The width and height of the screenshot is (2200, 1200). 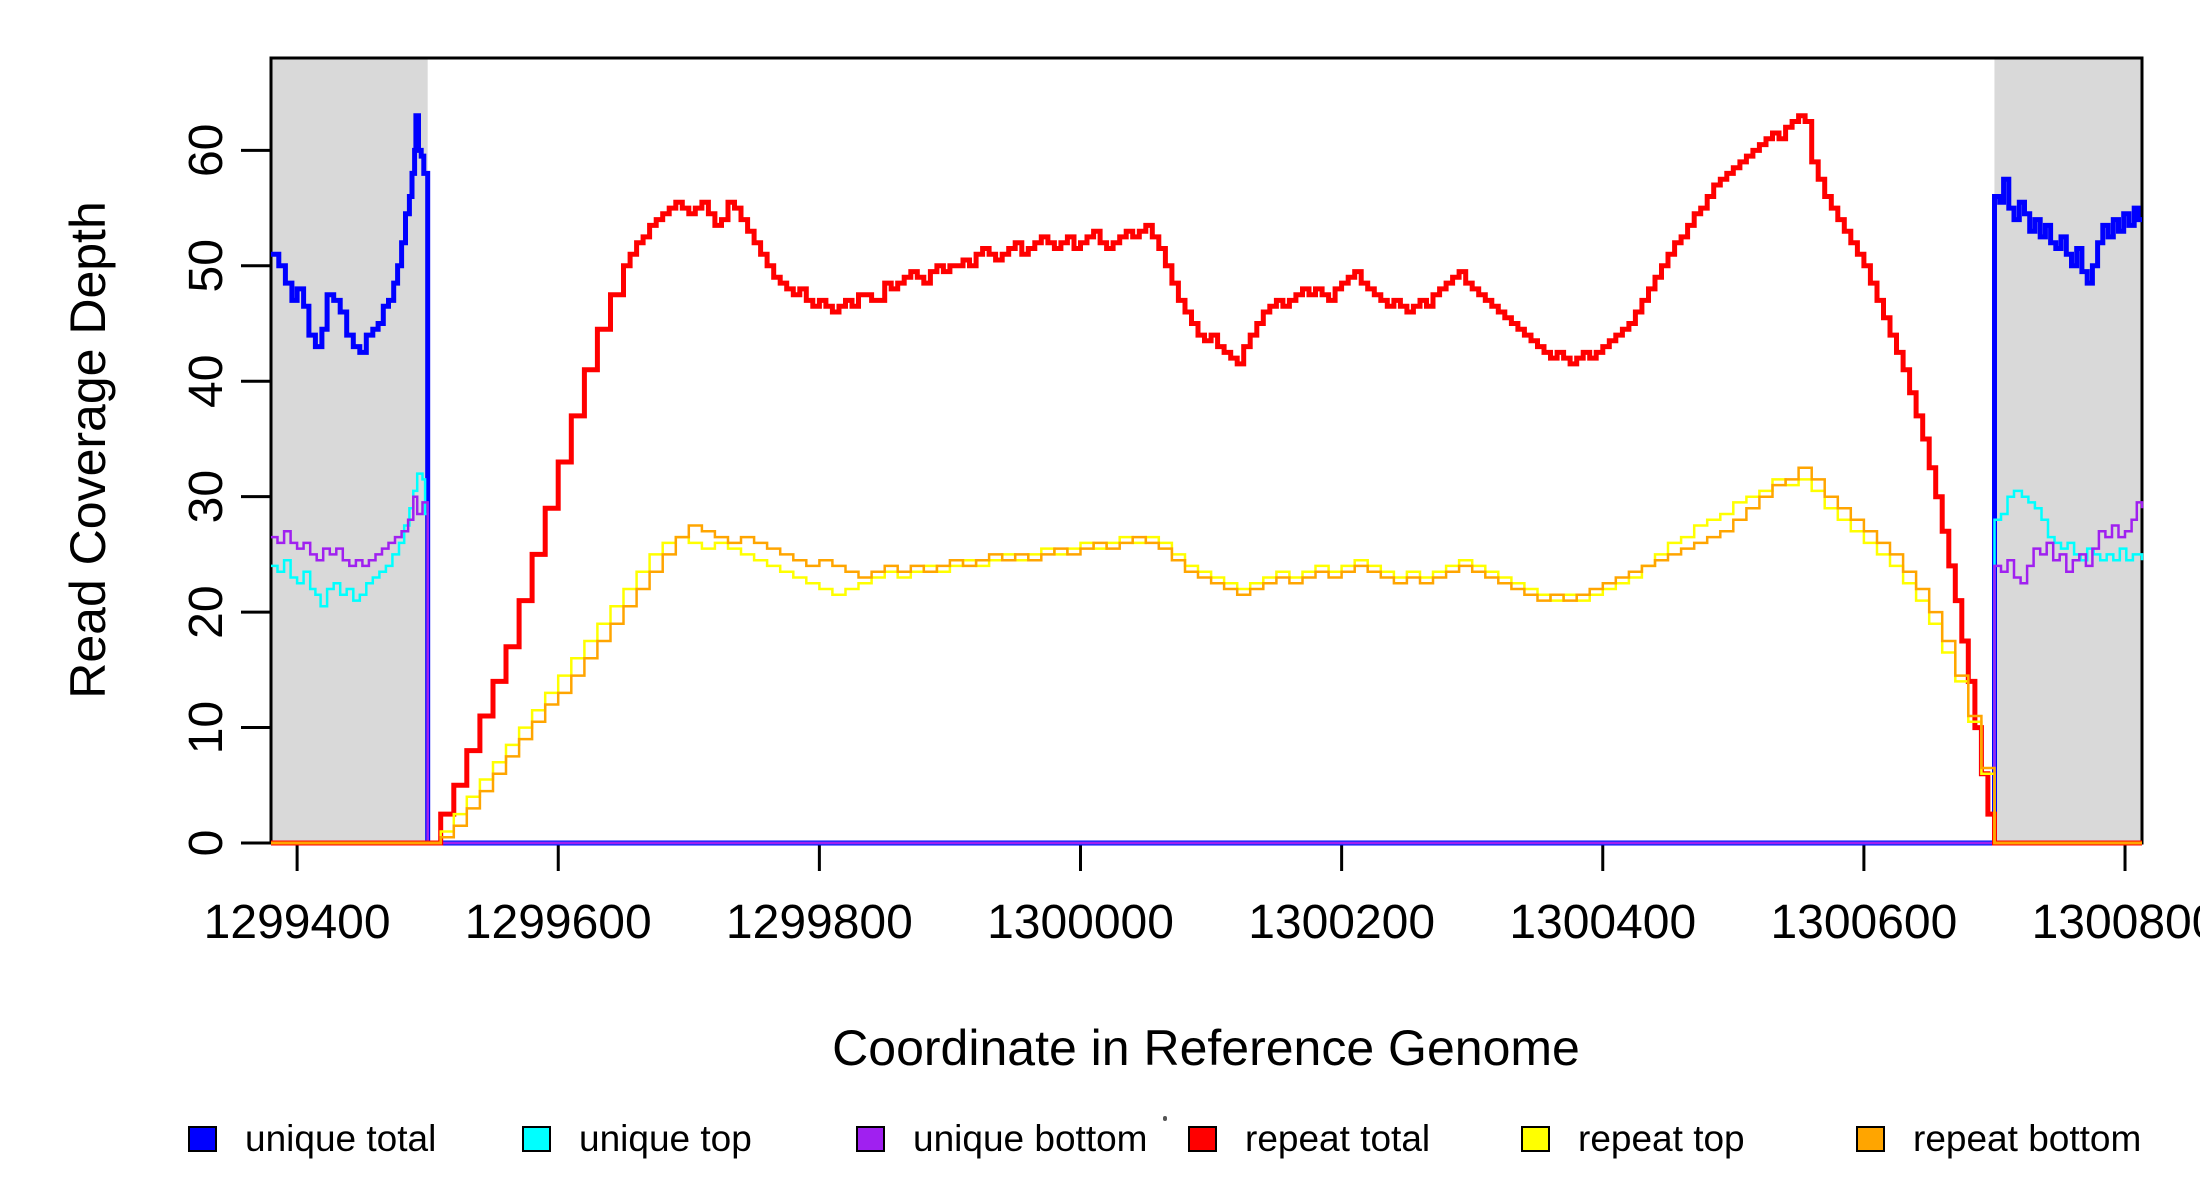 What do you see at coordinates (349, 450) in the screenshot?
I see `unique-flank-left` at bounding box center [349, 450].